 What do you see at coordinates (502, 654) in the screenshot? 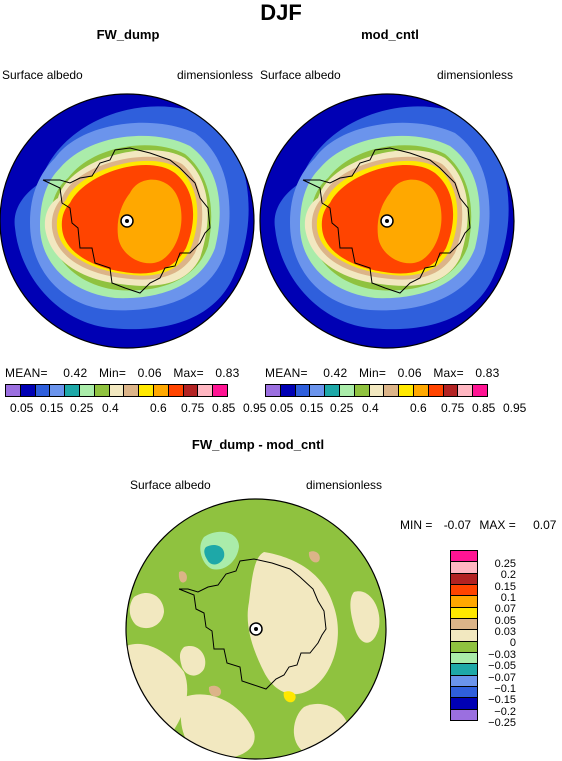
I see `colorbar-tick-label: −0.03` at bounding box center [502, 654].